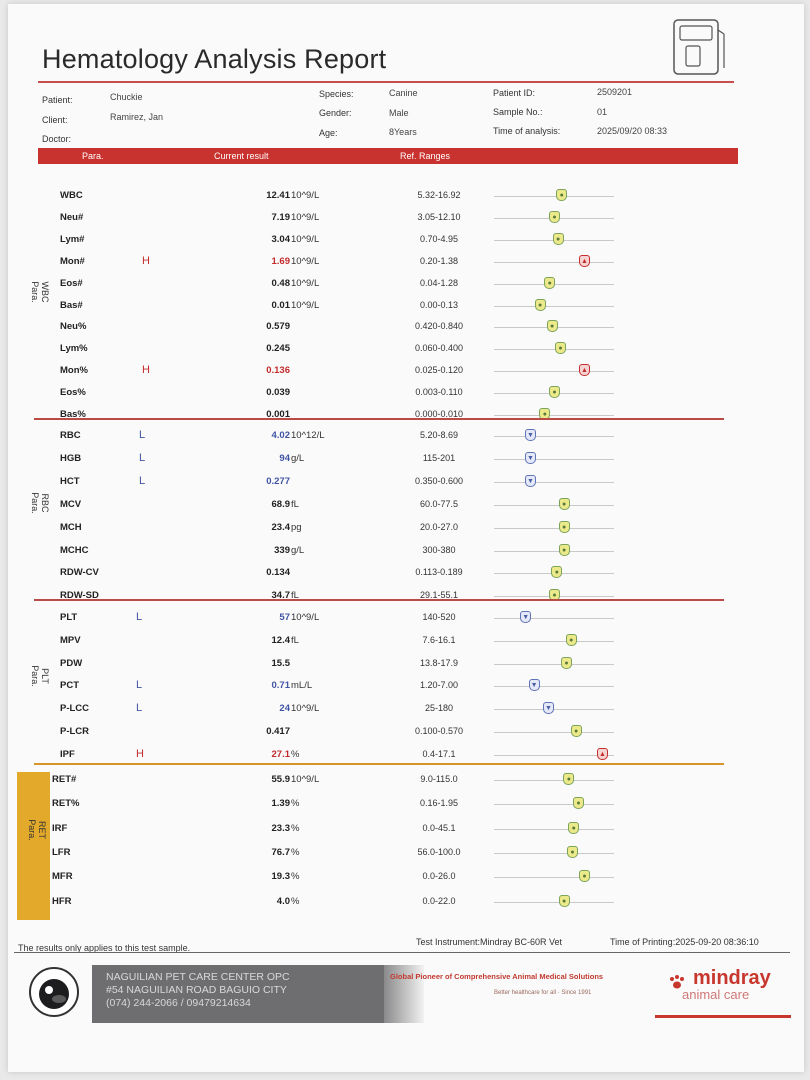  Describe the element at coordinates (328, 133) in the screenshot. I see `age-label: Age:` at that location.